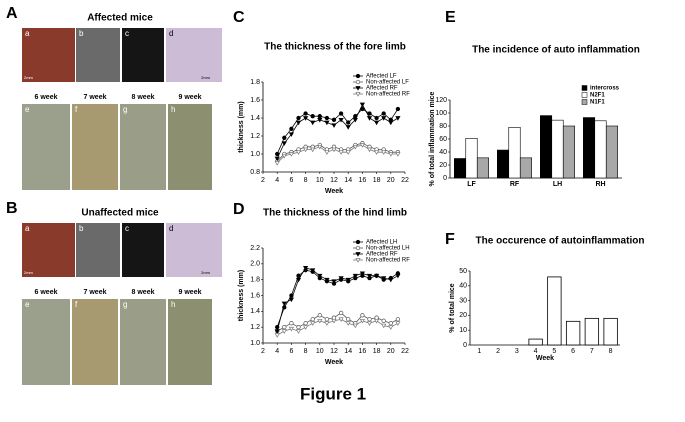  I want to click on panel-letter: C, so click(239, 17).